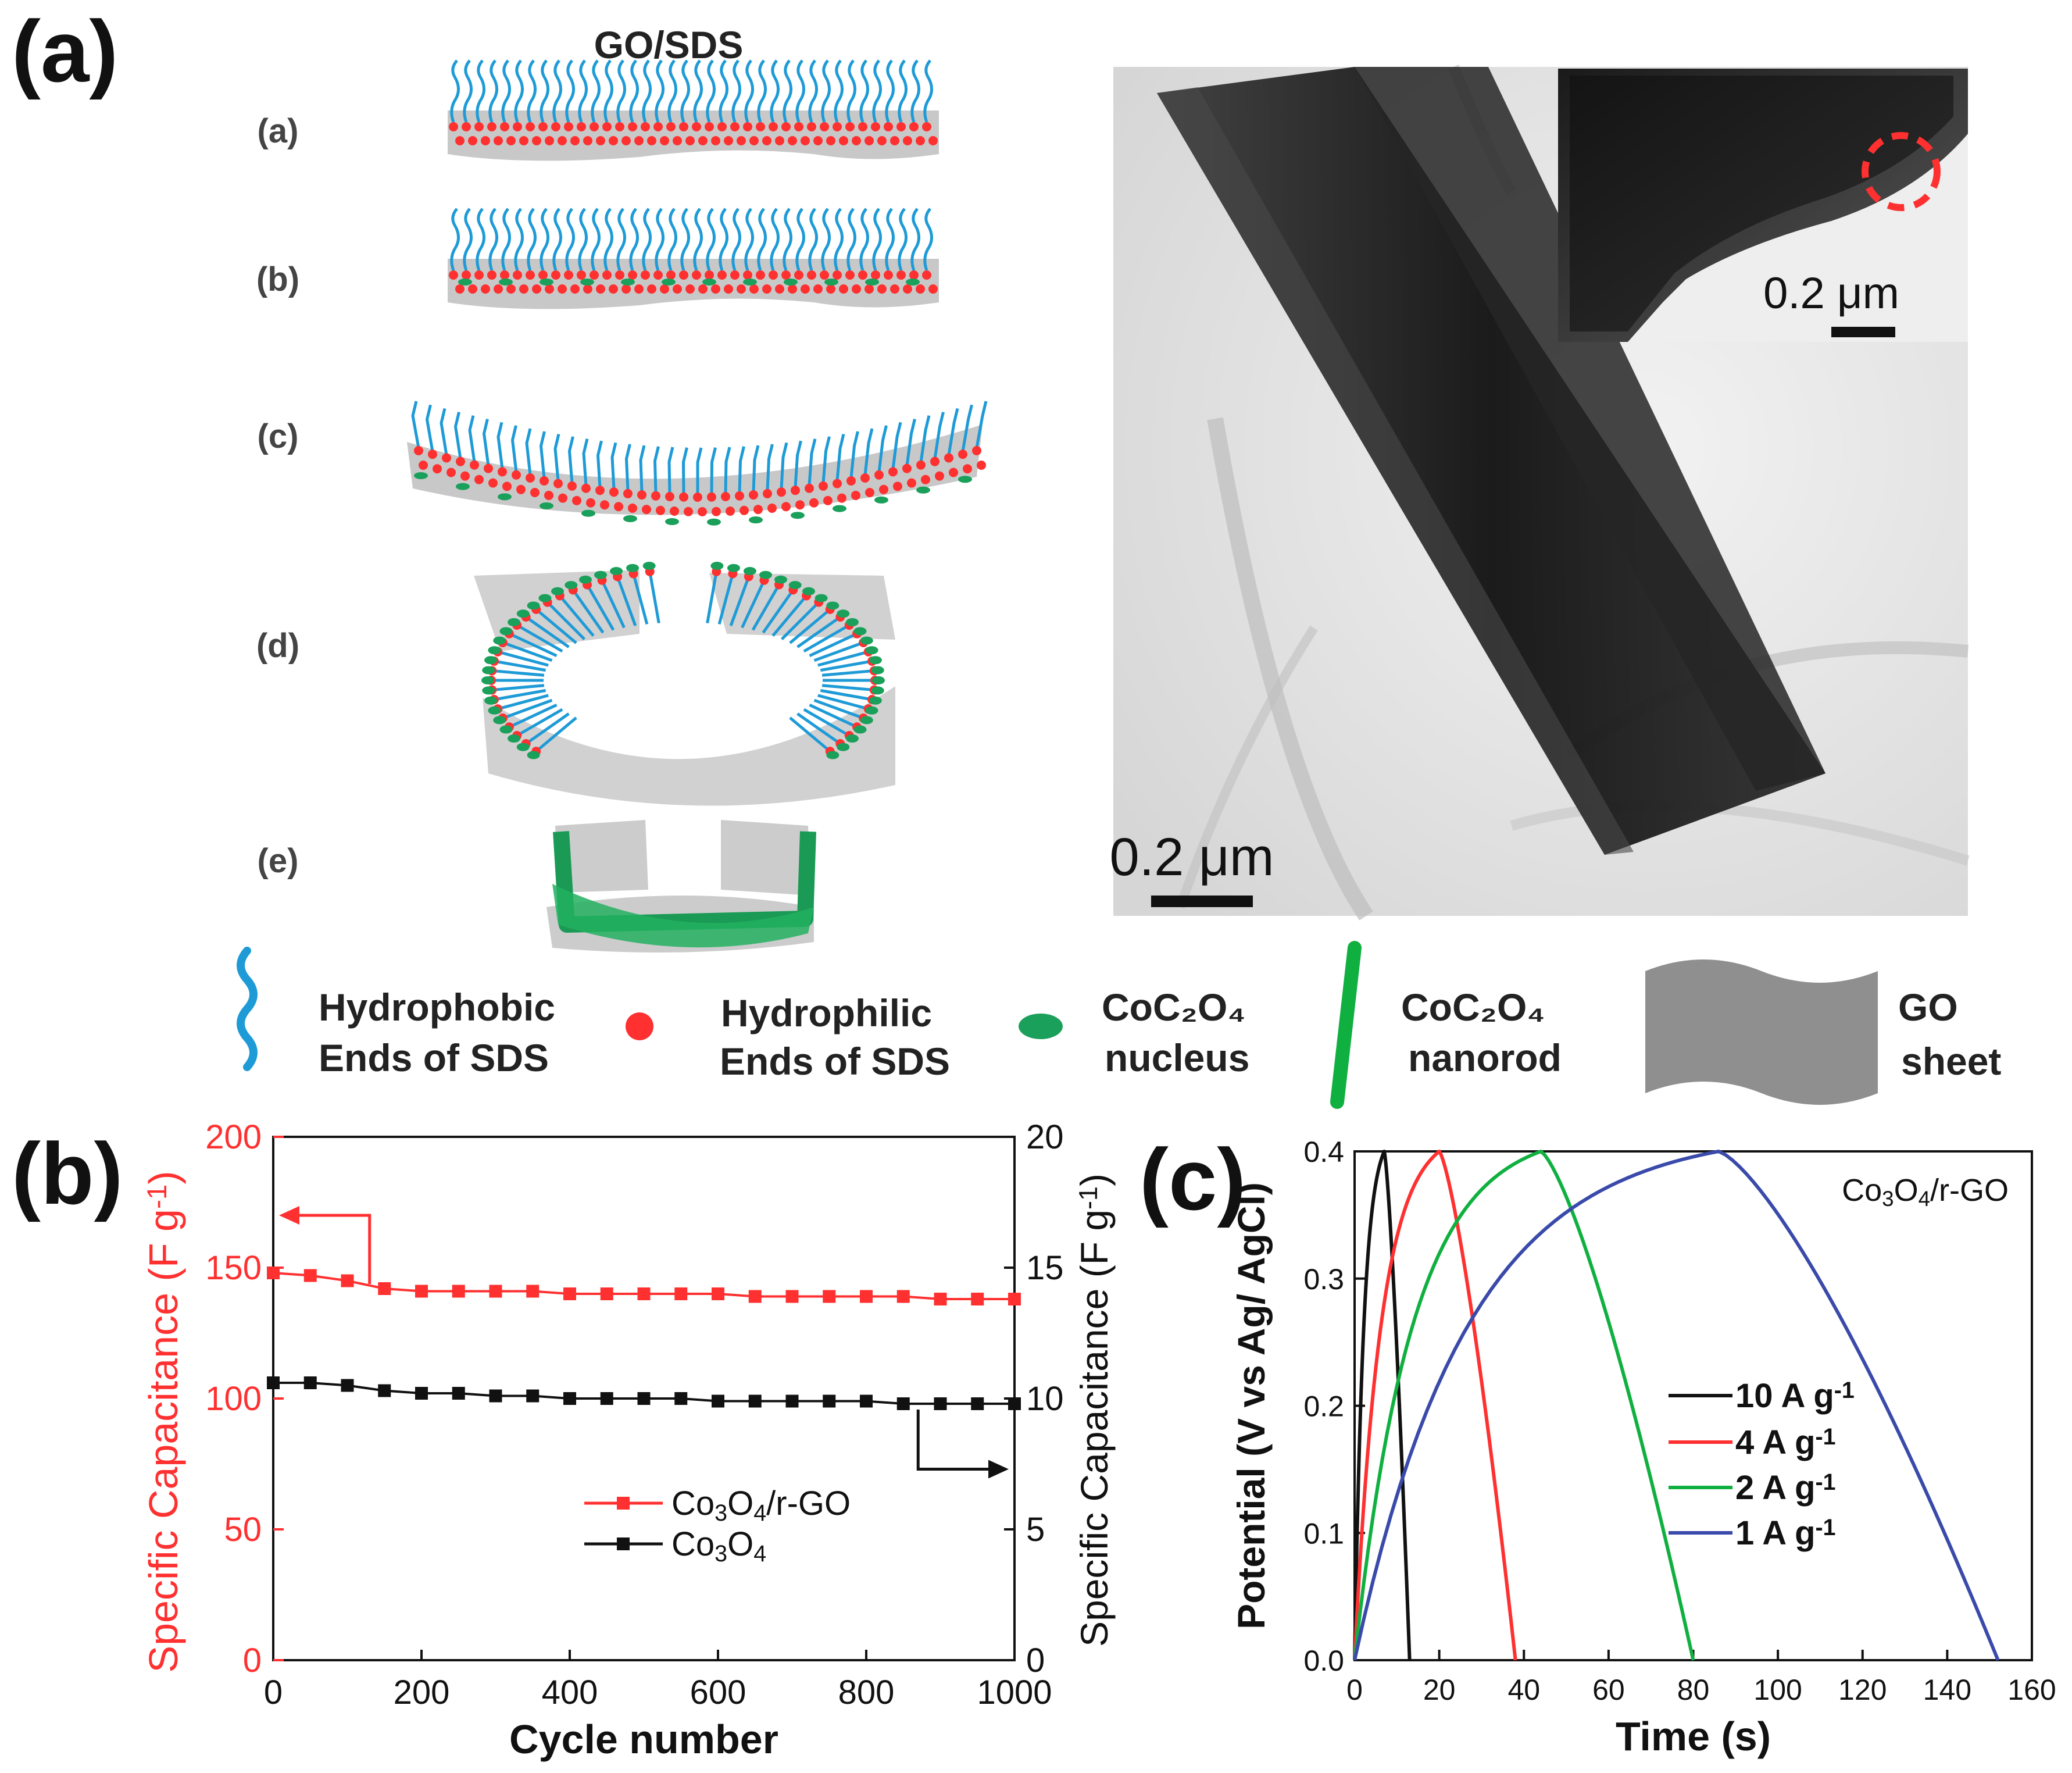  Describe the element at coordinates (277, 496) in the screenshot. I see `step-labels: (a) (b) (c) (d) (e)` at that location.